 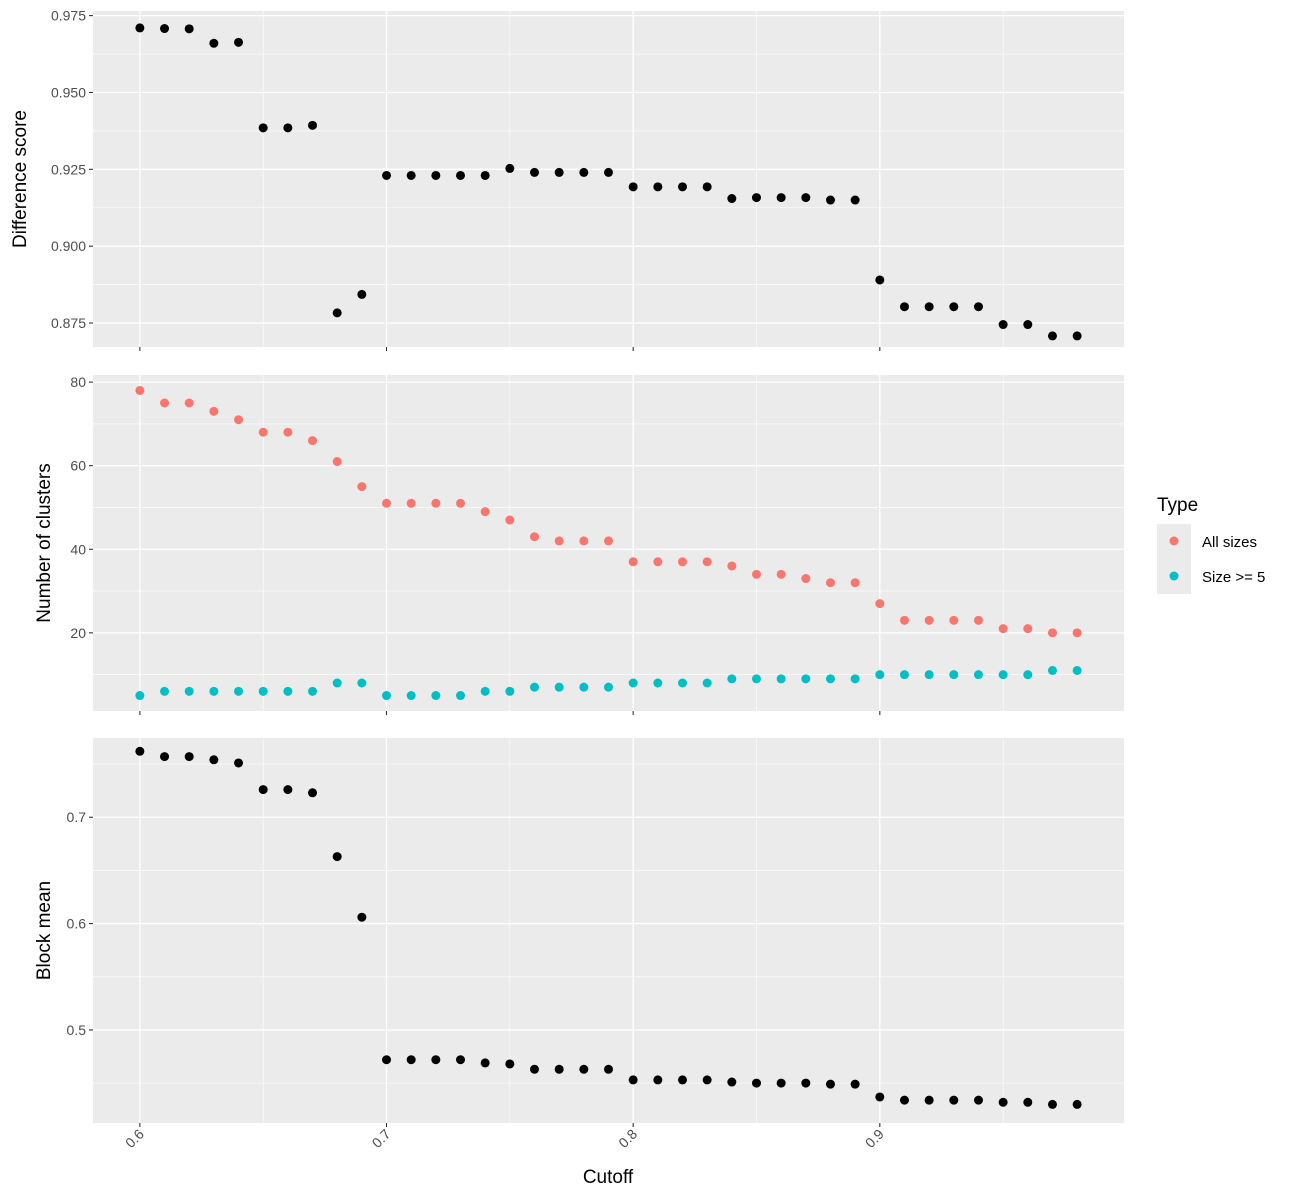 I want to click on x-axis: 0.6 0.7 0.8 0.9, so click(x=504, y=1138).